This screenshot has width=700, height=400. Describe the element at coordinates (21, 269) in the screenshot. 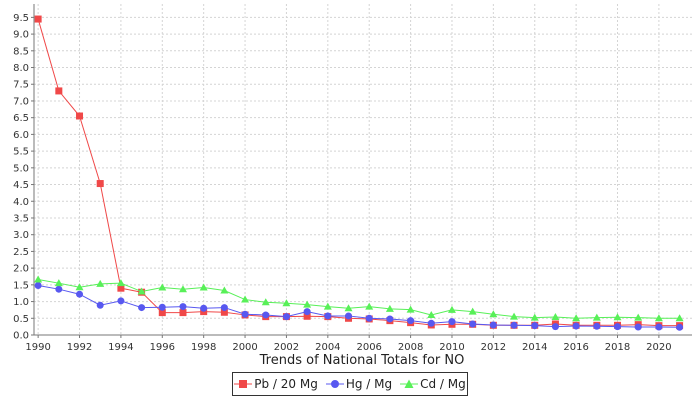

I see `y-tick-label: 2.0` at that location.